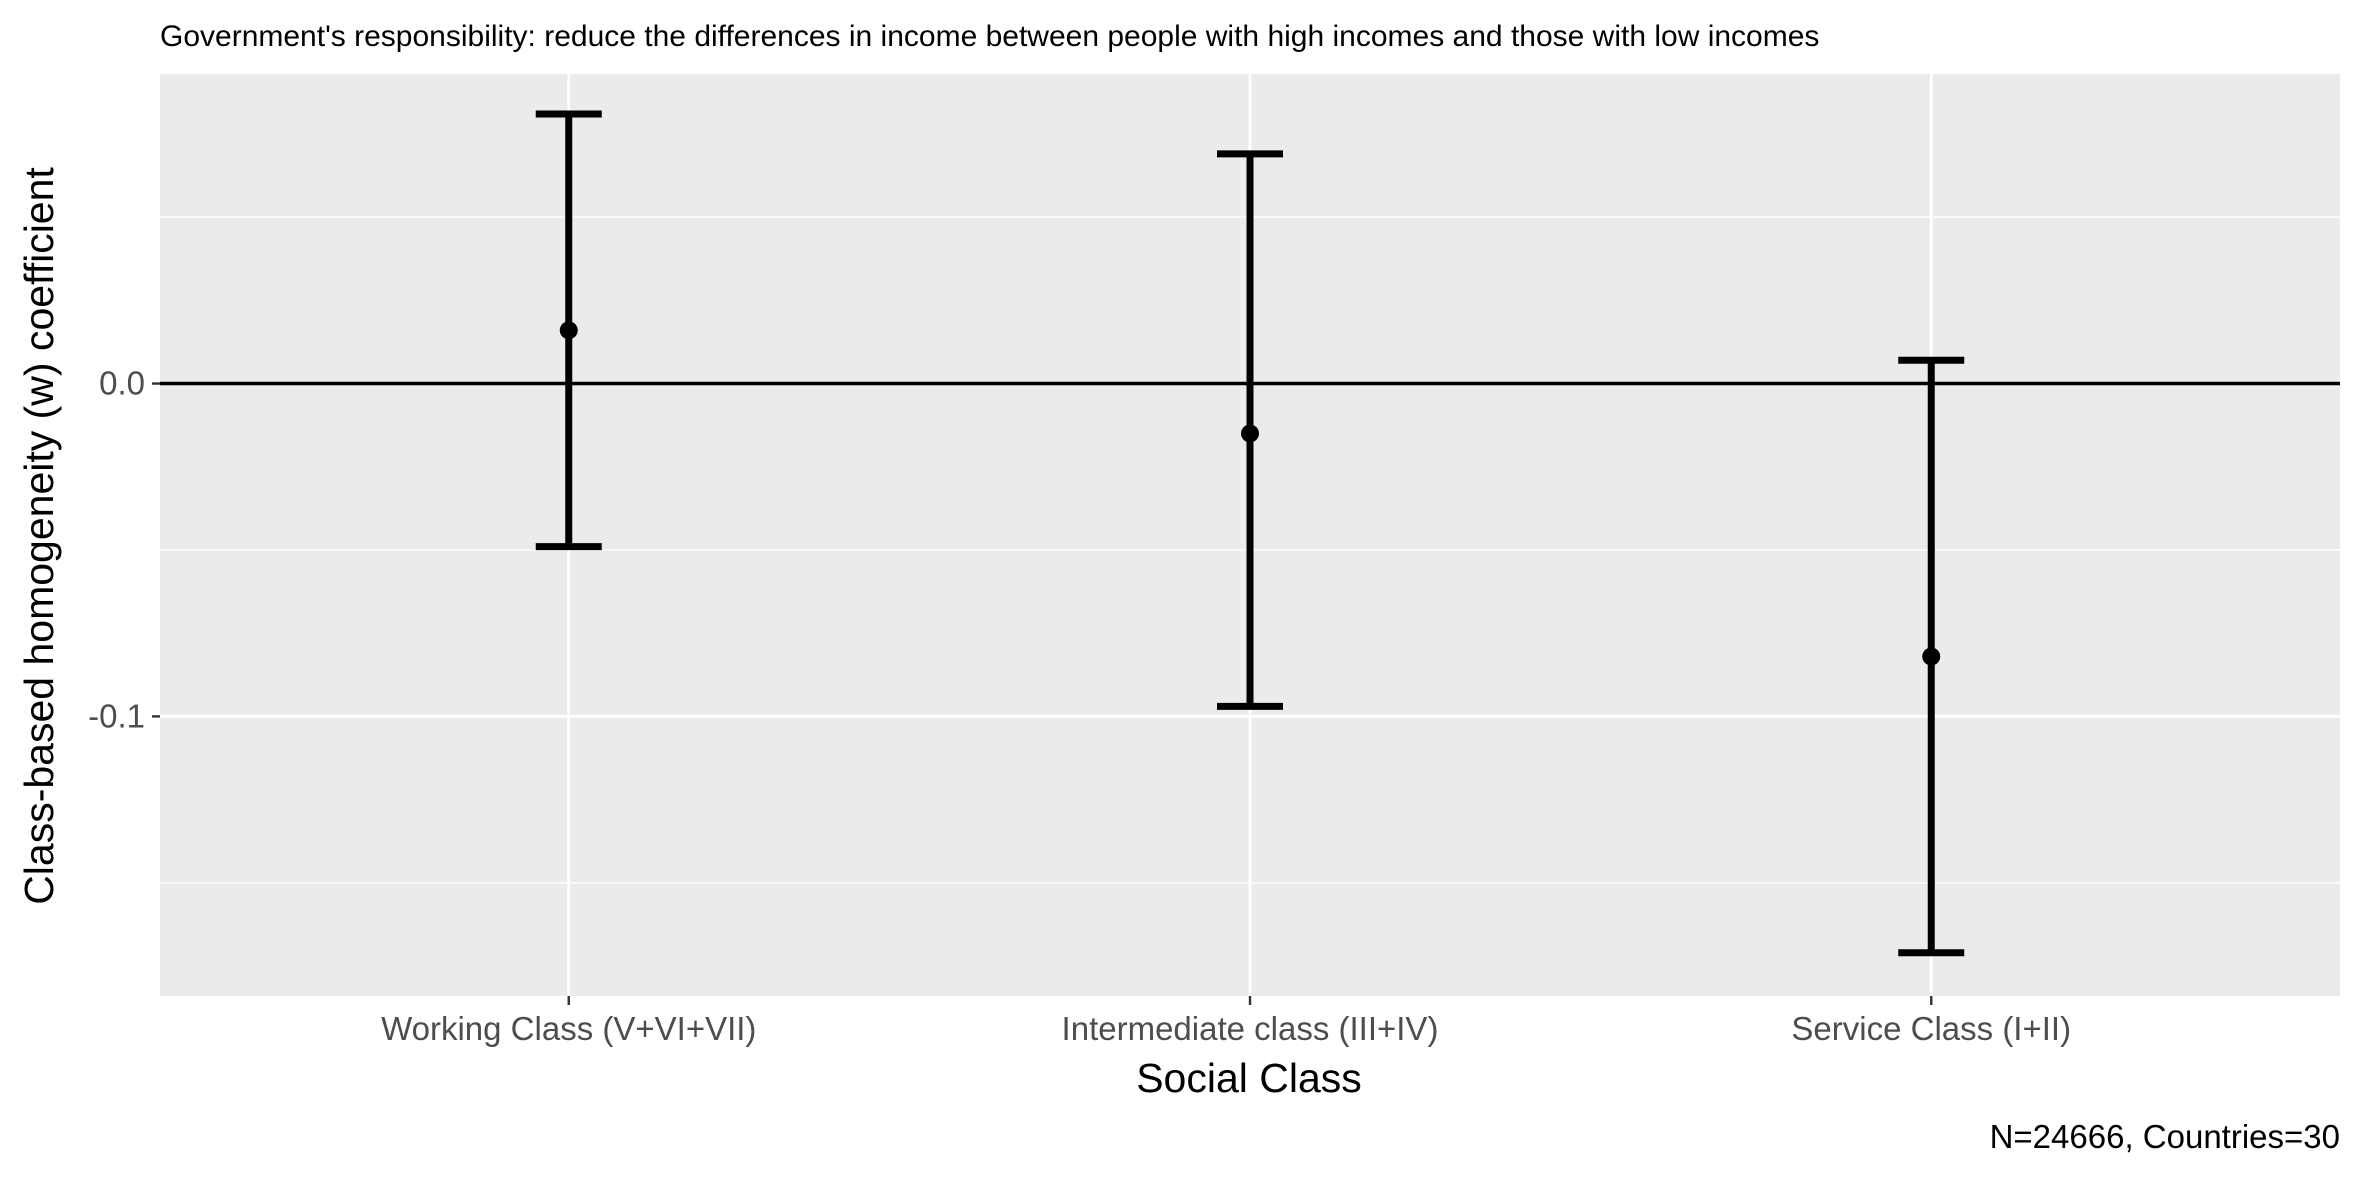 Image resolution: width=2362 pixels, height=1181 pixels. What do you see at coordinates (2165, 1136) in the screenshot?
I see `caption: N=24666, Countries=30` at bounding box center [2165, 1136].